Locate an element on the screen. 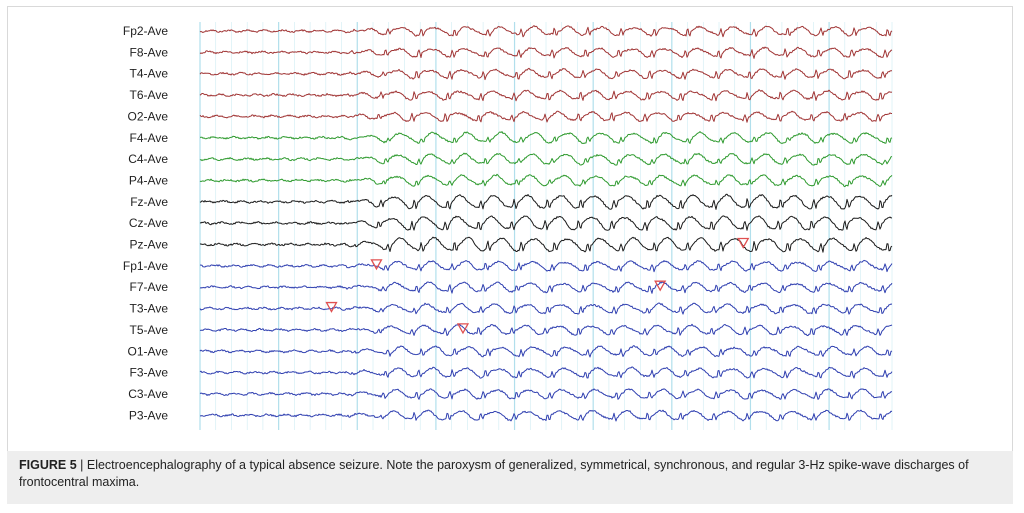 This screenshot has height=513, width=1024. figure-label: FIGURE 5 is located at coordinates (48, 465).